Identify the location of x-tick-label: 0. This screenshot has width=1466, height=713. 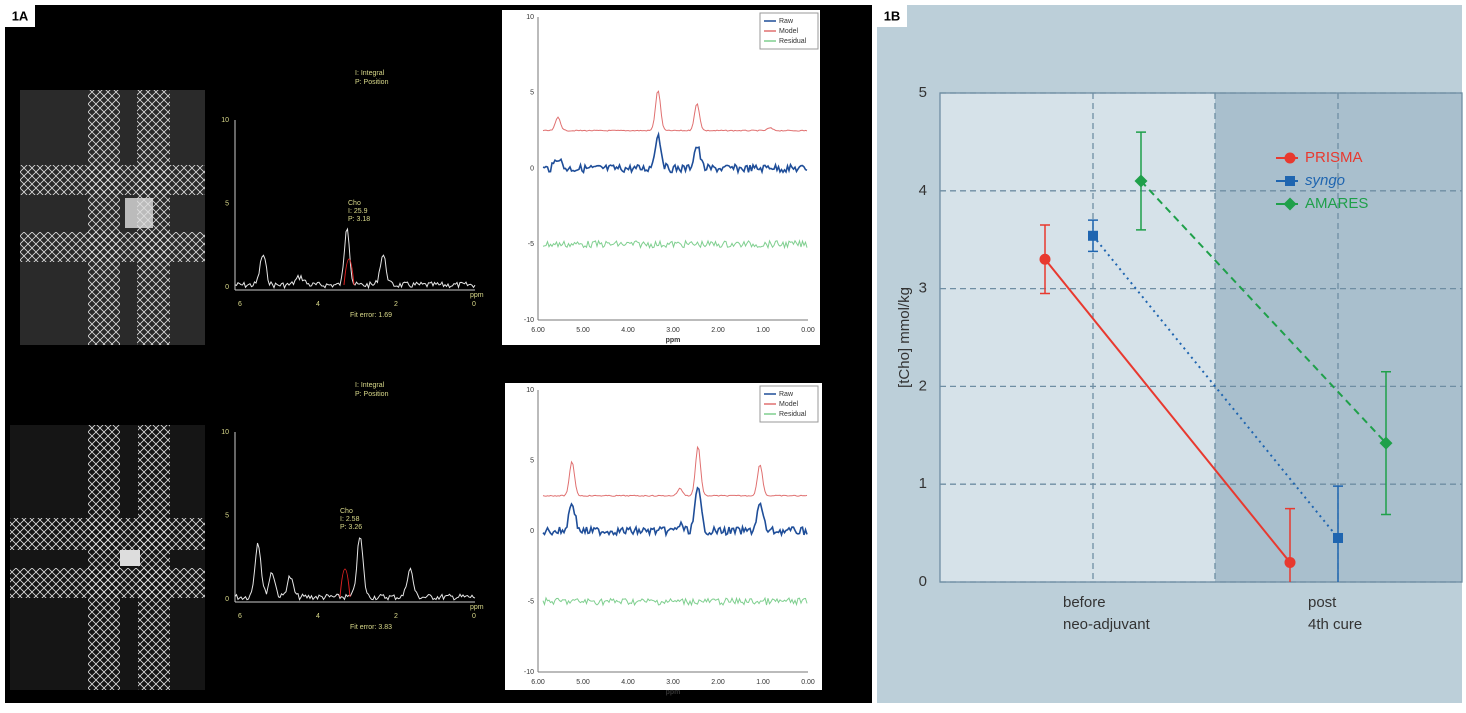
(474, 304).